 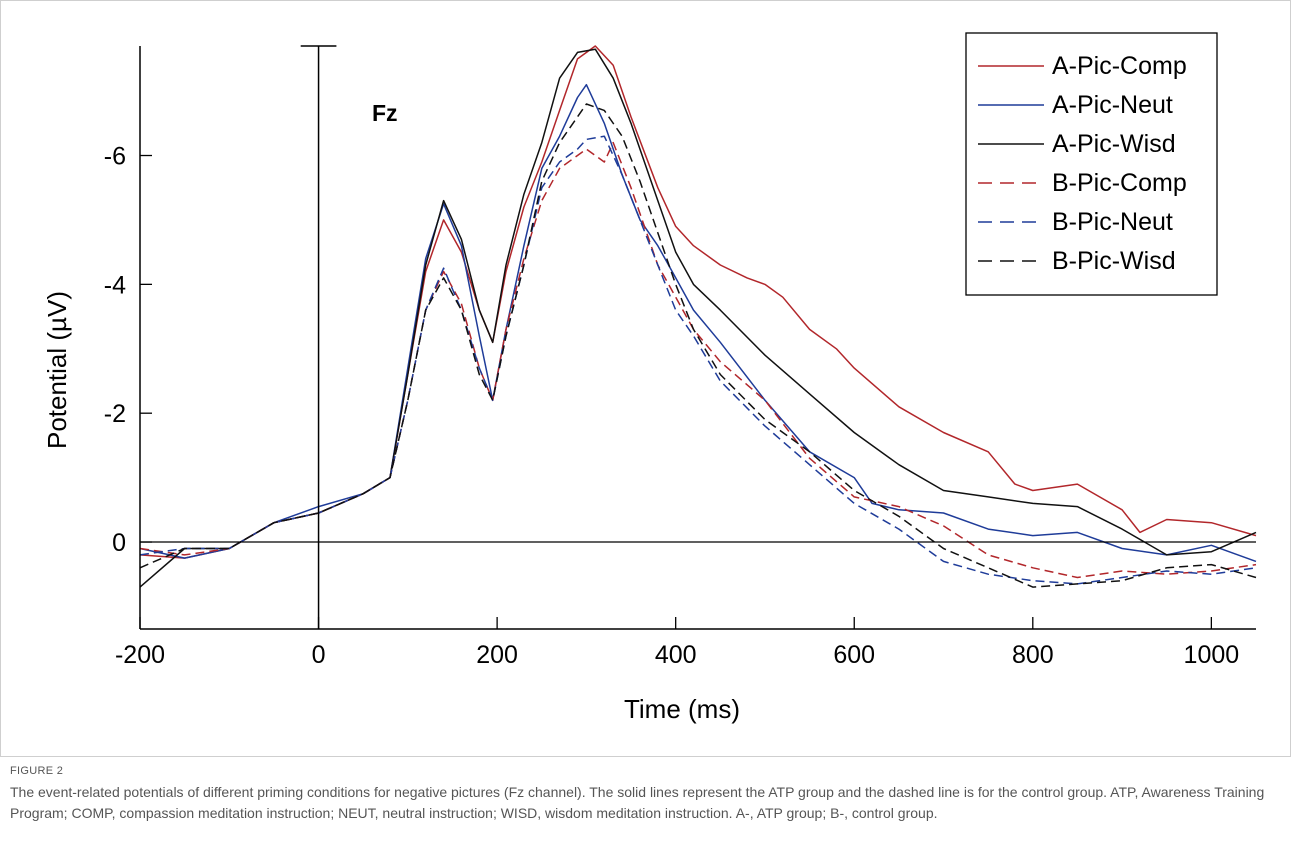 What do you see at coordinates (57, 370) in the screenshot?
I see `y-axis-label: Potential (µV)` at bounding box center [57, 370].